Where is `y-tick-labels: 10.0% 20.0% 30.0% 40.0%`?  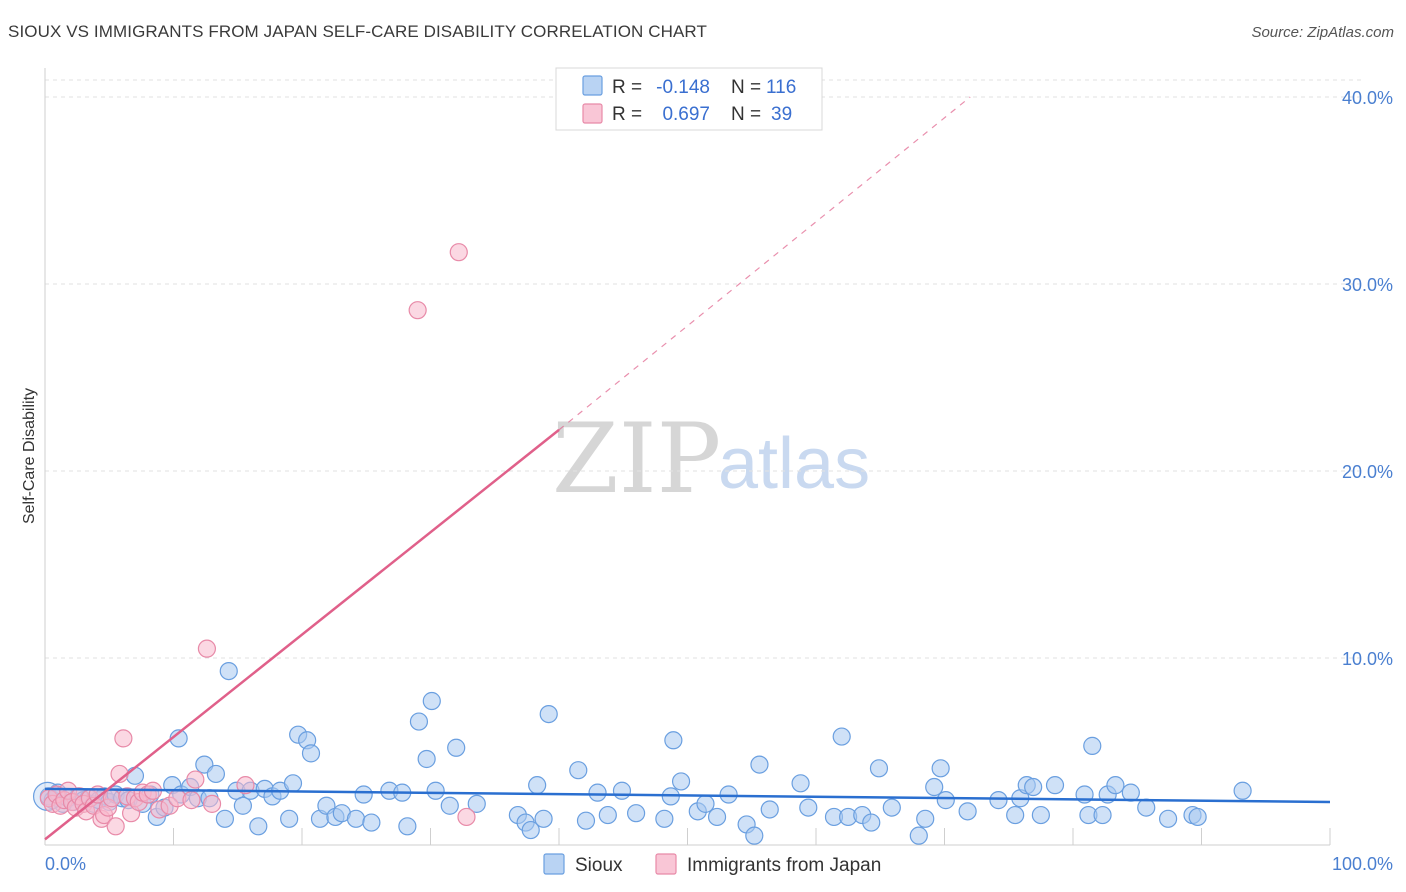
y-tick-labels: 10.0% 20.0% 30.0% 40.0% is located at coordinates (1367, 378).